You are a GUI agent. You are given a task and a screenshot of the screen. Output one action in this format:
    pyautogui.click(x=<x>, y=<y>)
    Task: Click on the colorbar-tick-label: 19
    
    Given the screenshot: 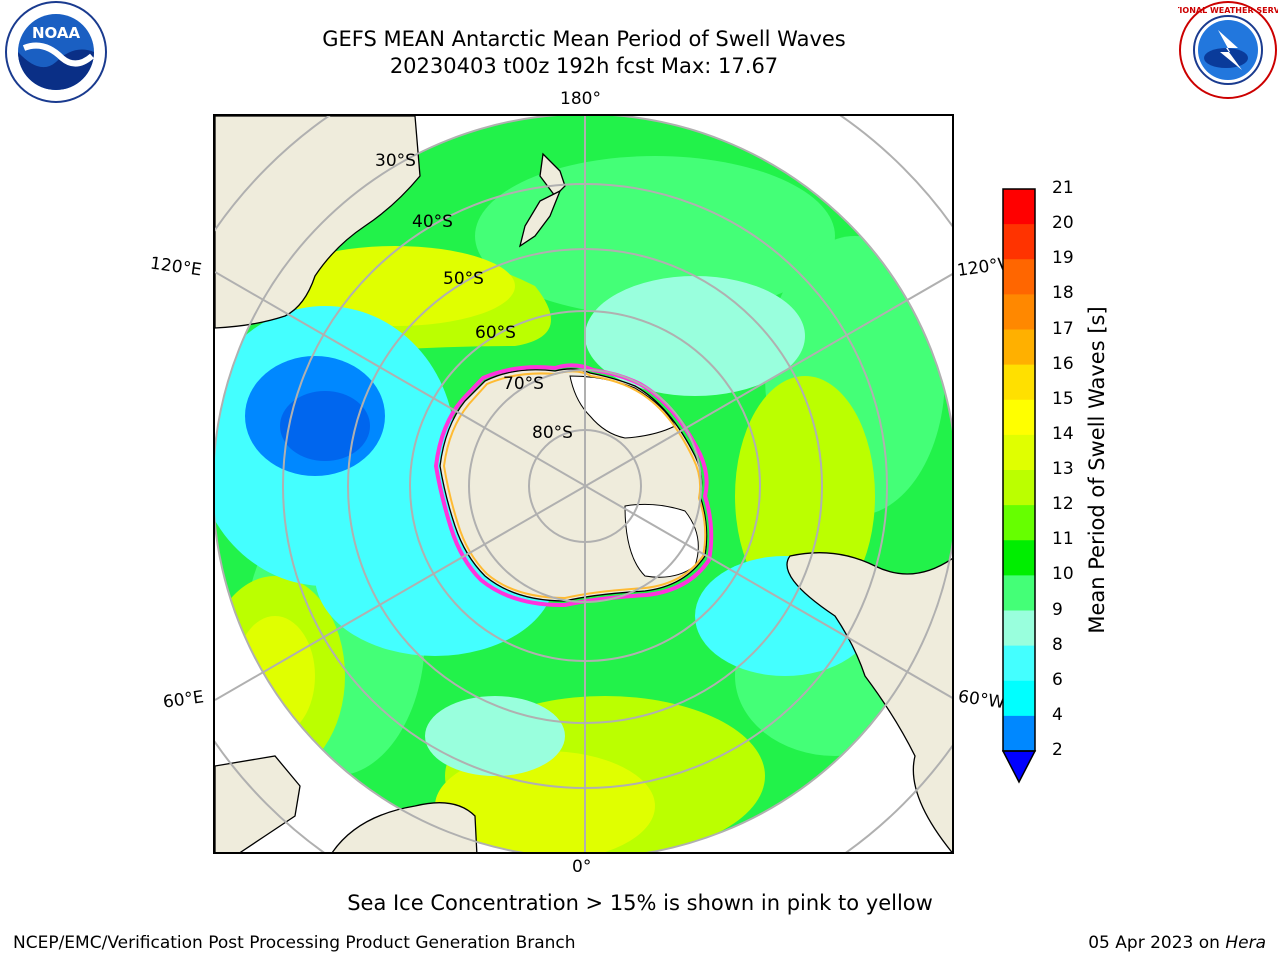 What is the action you would take?
    pyautogui.click(x=1063, y=258)
    